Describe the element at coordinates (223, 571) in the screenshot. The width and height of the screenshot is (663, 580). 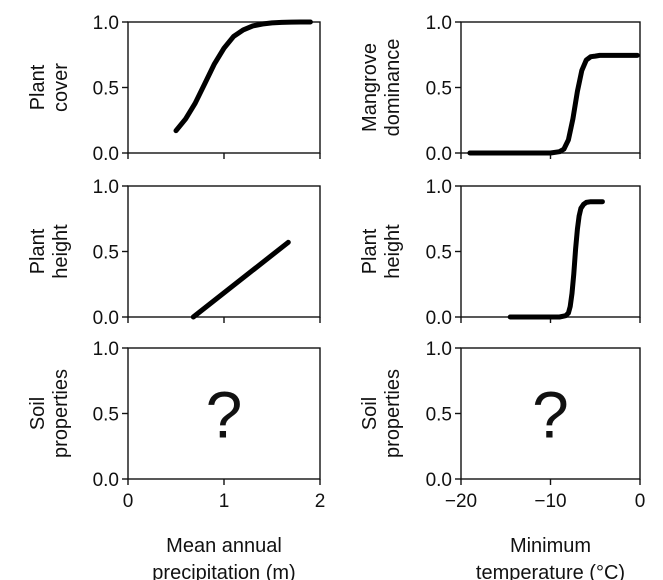
I see `x-axis-label: precipitation (m)` at that location.